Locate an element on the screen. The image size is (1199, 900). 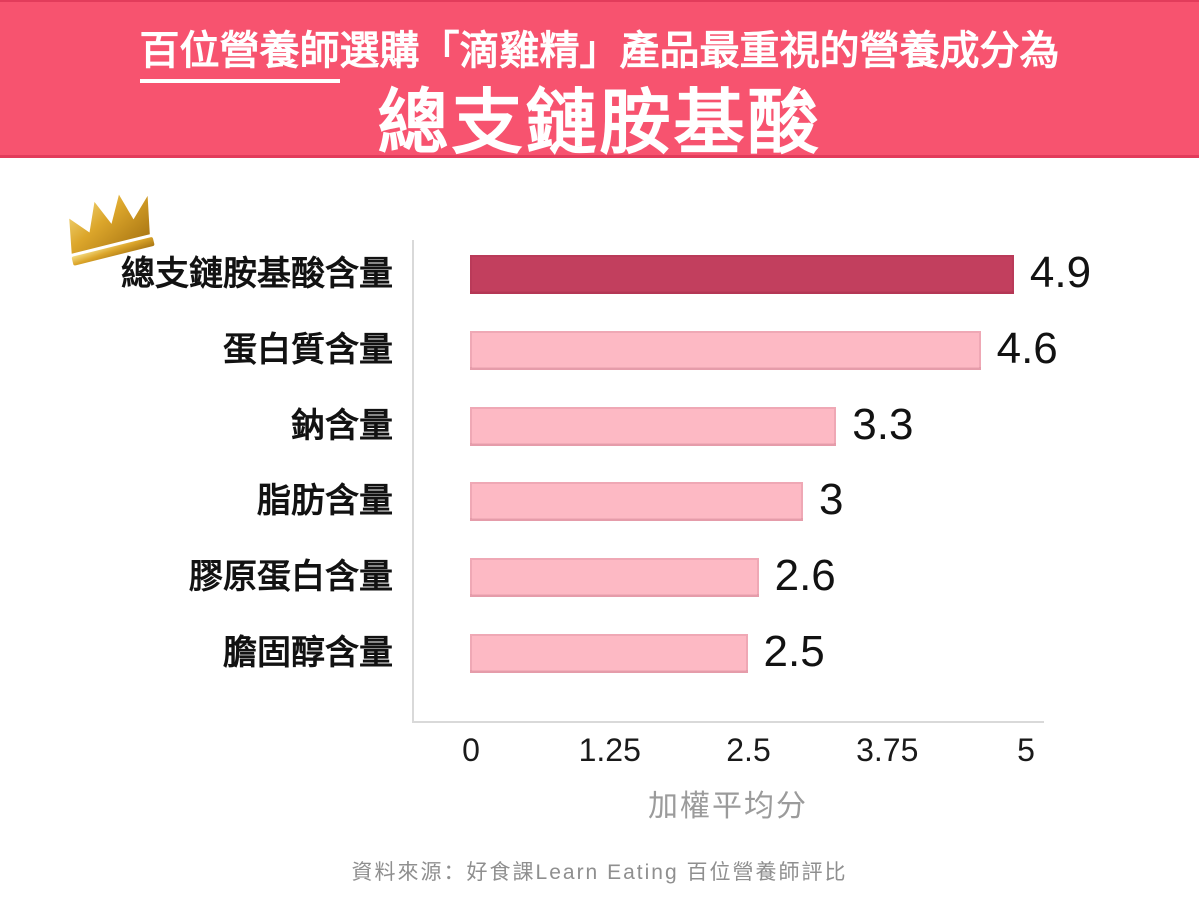
bar-row-protein: 蛋白質含量 4.6 is located at coordinates (599, 348).